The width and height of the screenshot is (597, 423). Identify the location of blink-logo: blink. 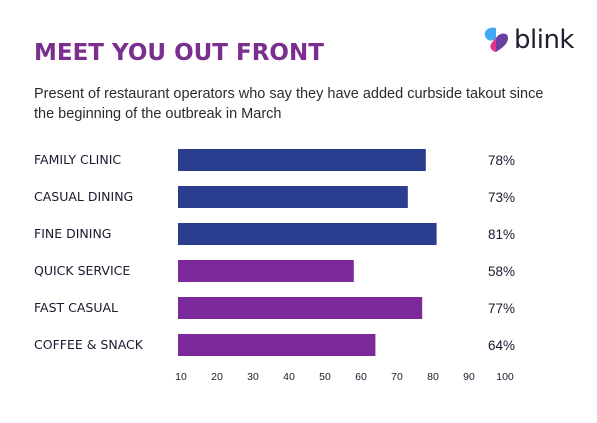
(535, 42).